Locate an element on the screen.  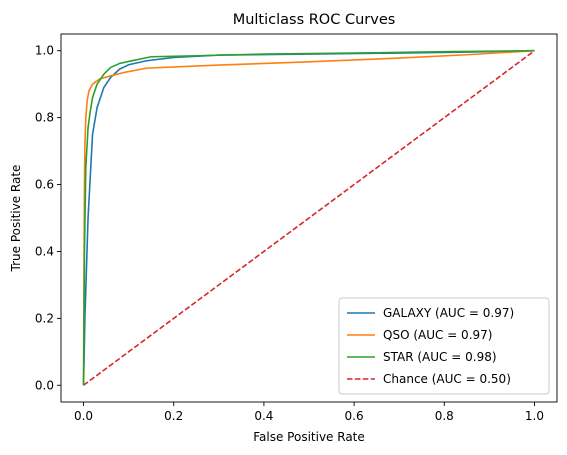
legend-box is located at coordinates (444, 346).